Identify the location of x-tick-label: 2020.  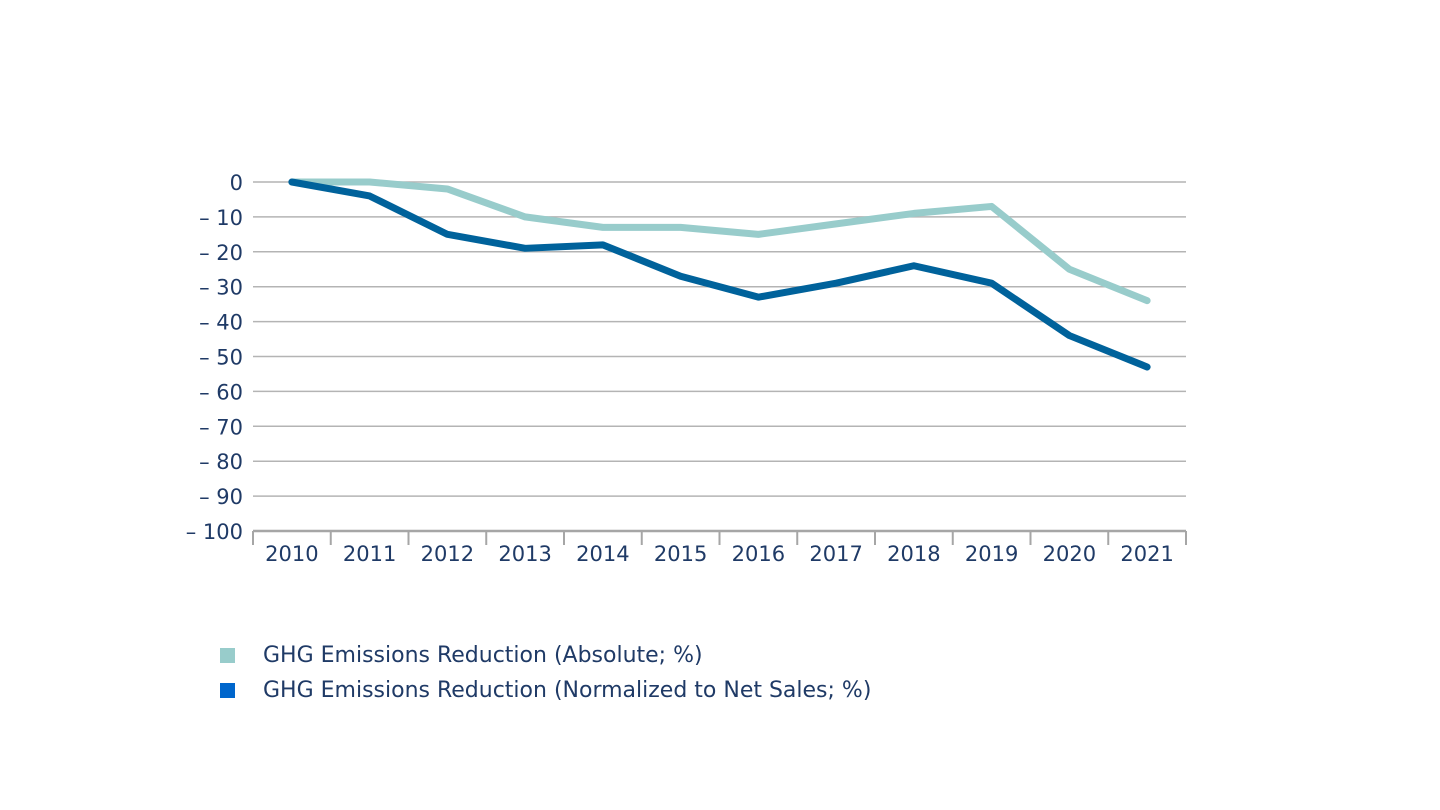
(1069, 554).